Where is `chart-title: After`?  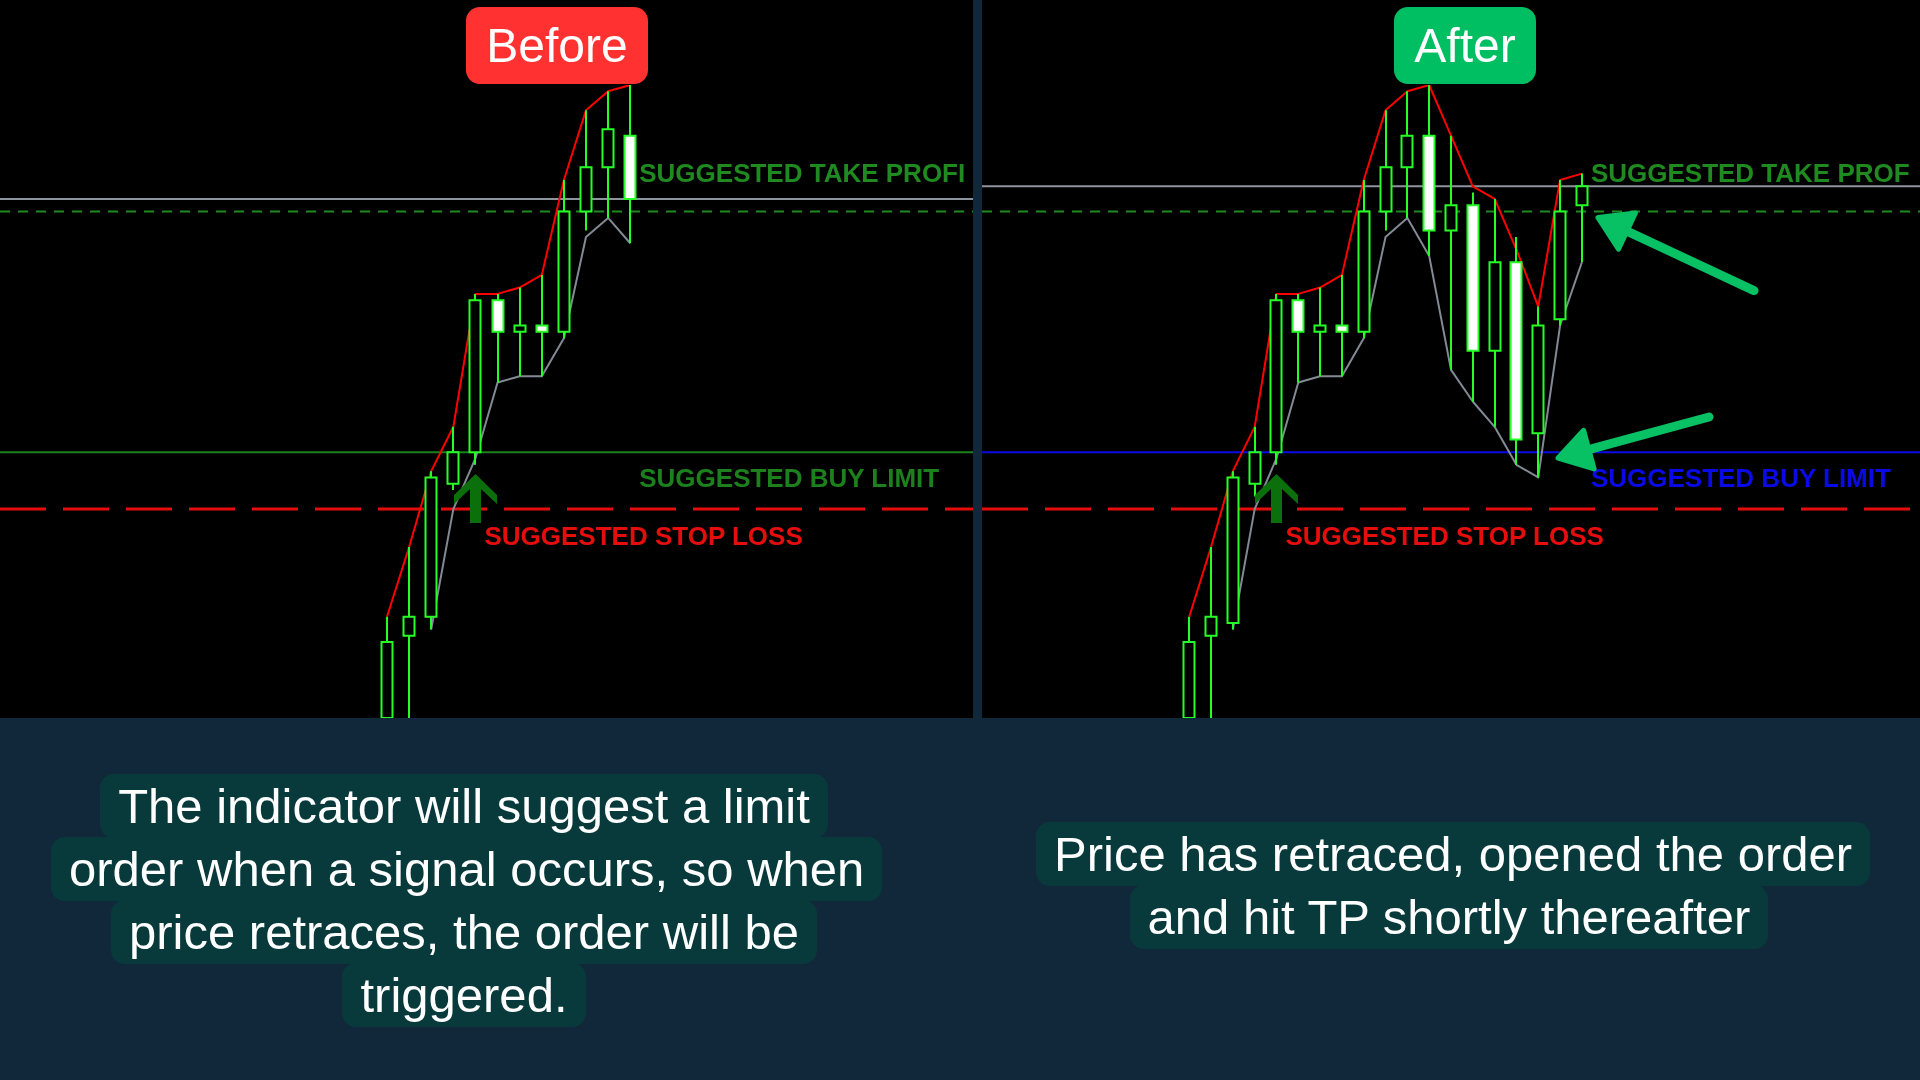 chart-title: After is located at coordinates (1465, 45).